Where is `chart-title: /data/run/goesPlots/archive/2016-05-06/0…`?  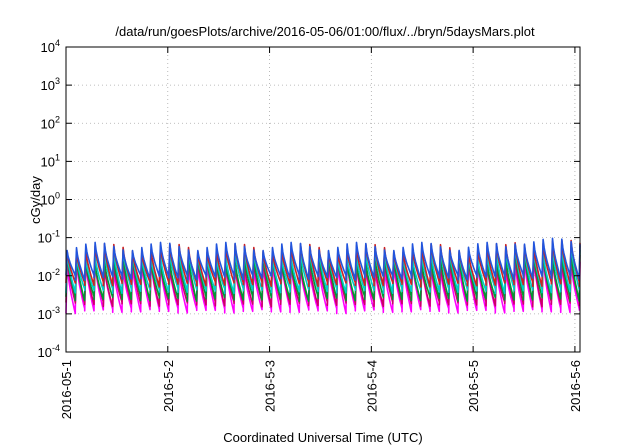 chart-title: /data/run/goesPlots/archive/2016-05-06/0… is located at coordinates (325, 31).